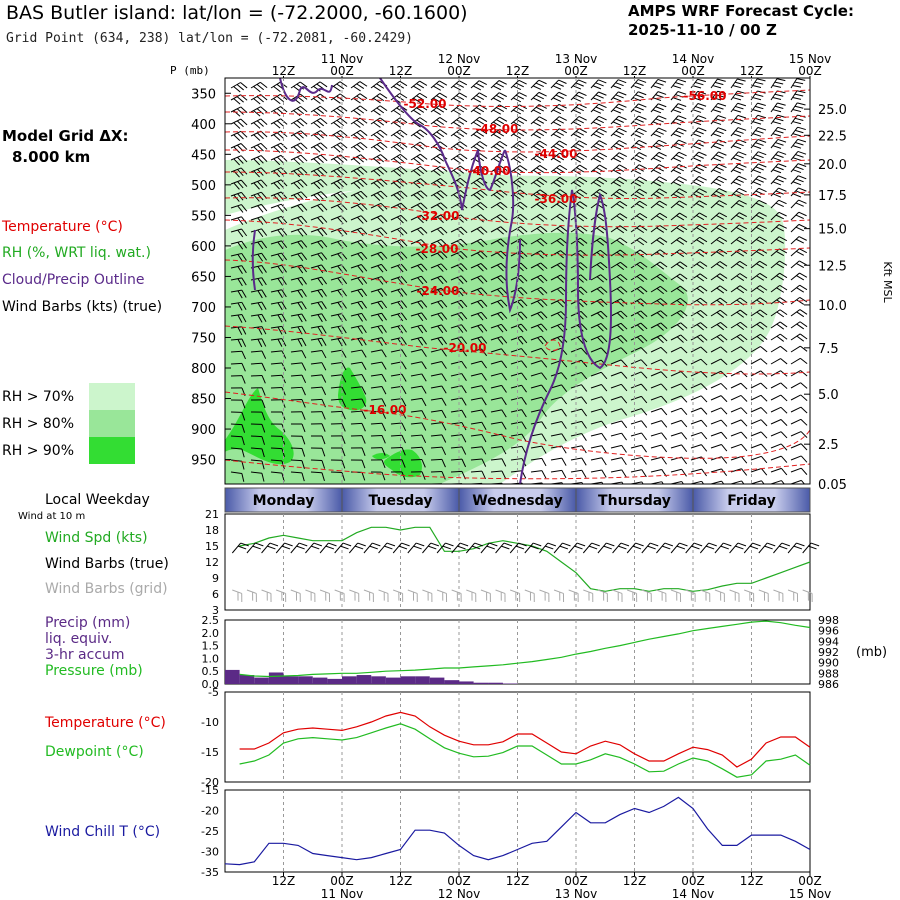 The image size is (900, 900). Describe the element at coordinates (459, 59) in the screenshot. I see `top-date-label: 12 Nov` at that location.